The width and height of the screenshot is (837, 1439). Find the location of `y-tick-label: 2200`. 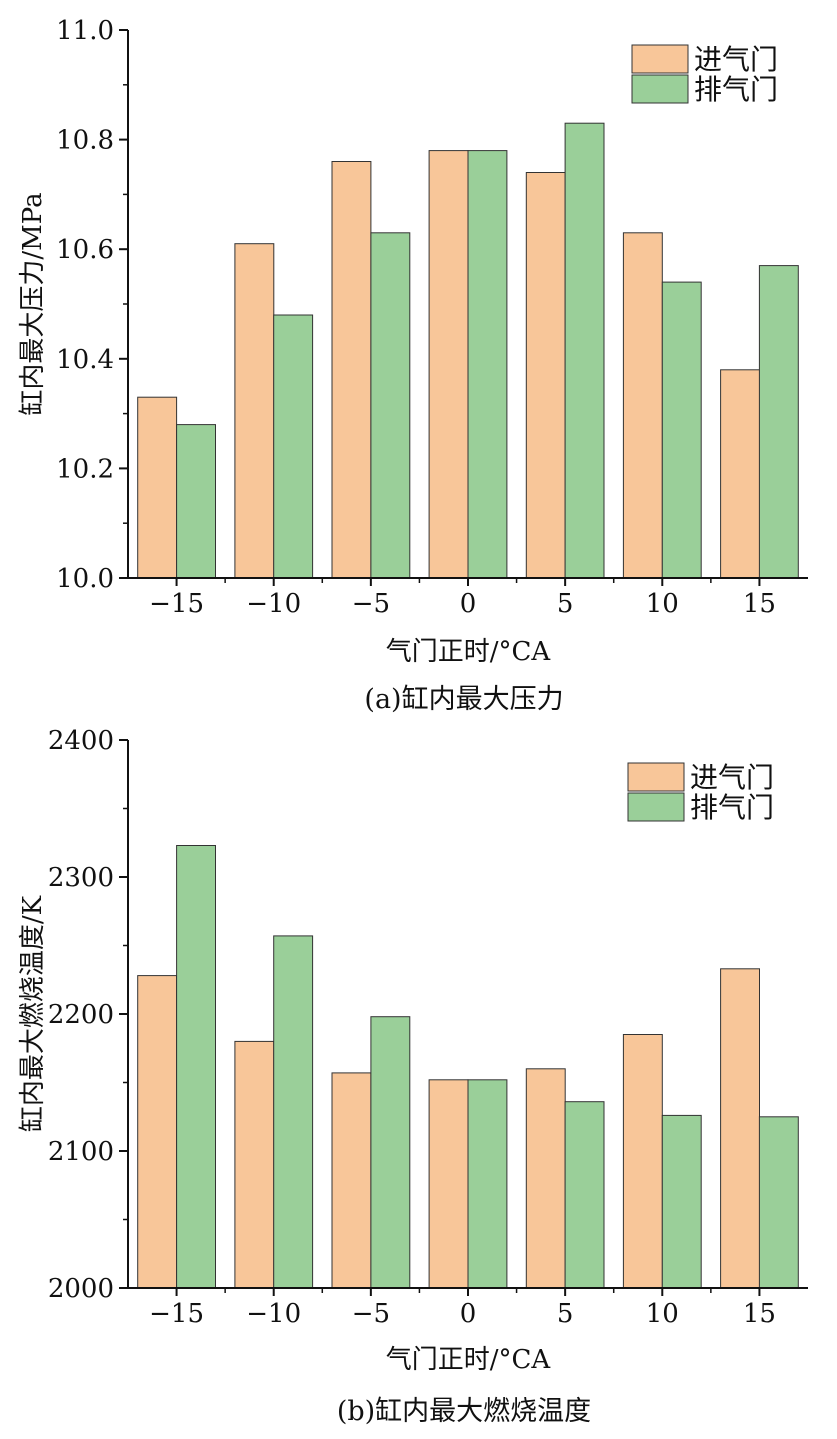

y-tick-label: 2200 is located at coordinates (81, 1015).